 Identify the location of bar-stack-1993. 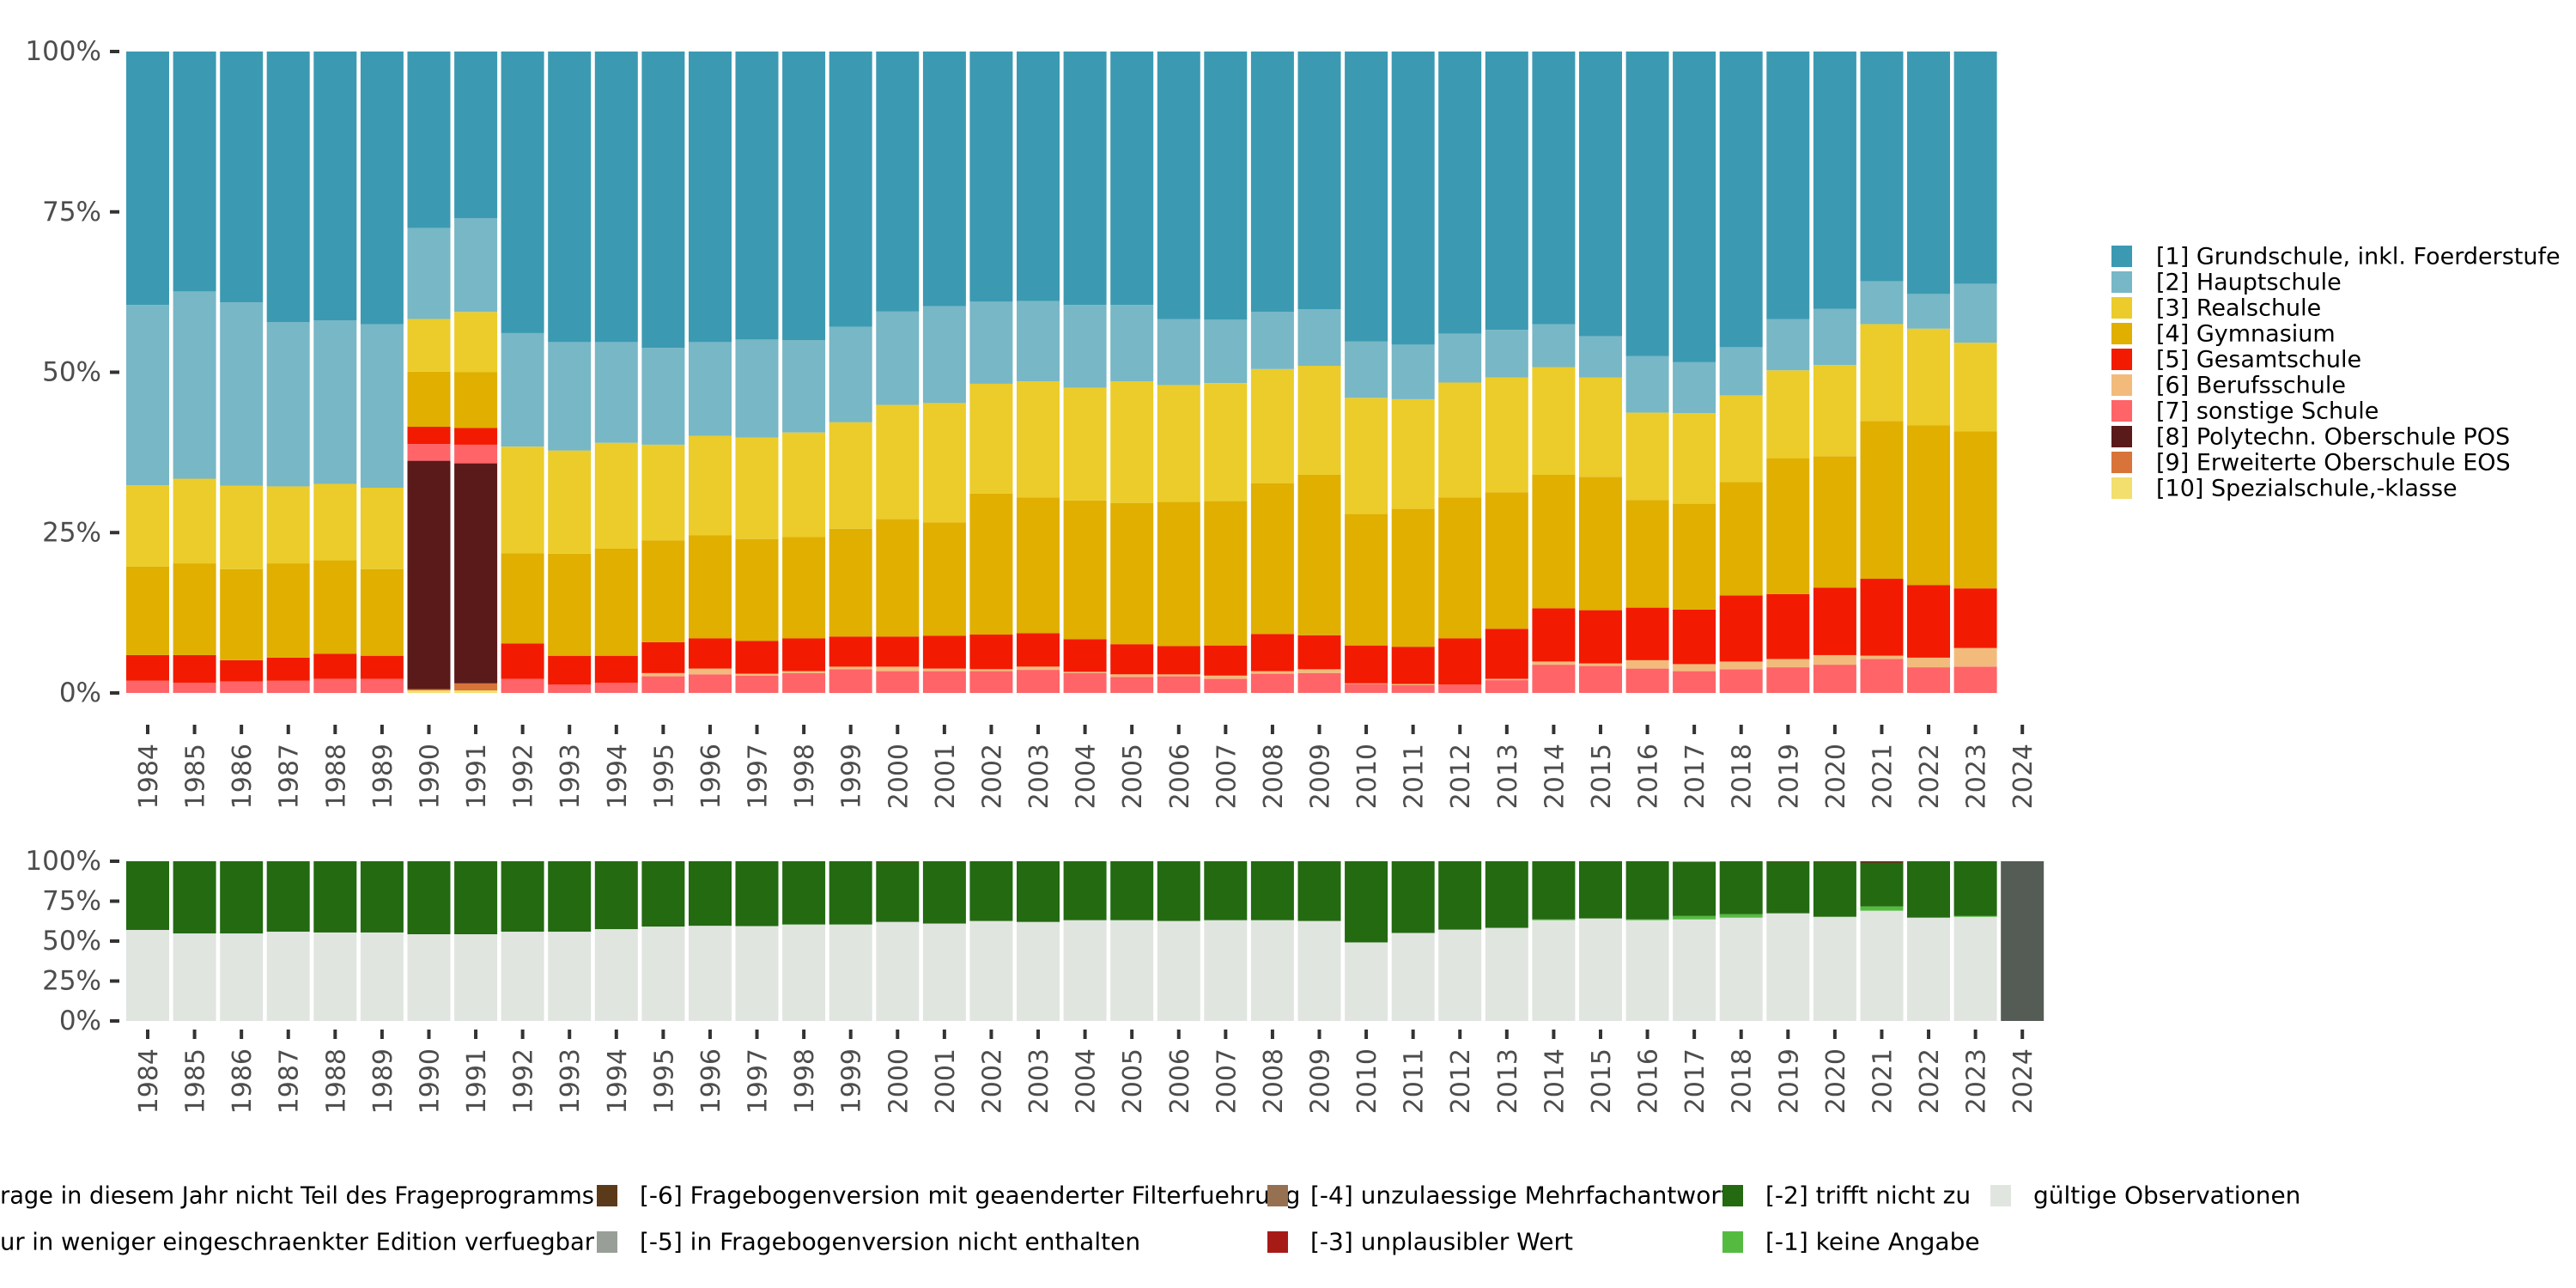
(570, 941).